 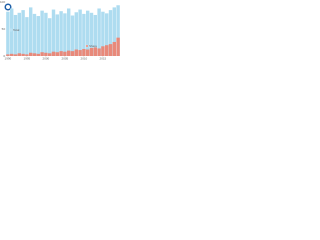 I want to click on logo-inner, so click(x=8, y=7).